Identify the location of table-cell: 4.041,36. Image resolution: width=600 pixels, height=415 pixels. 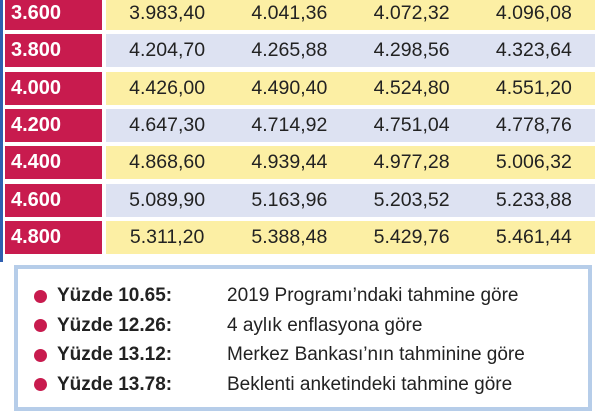
(289, 13).